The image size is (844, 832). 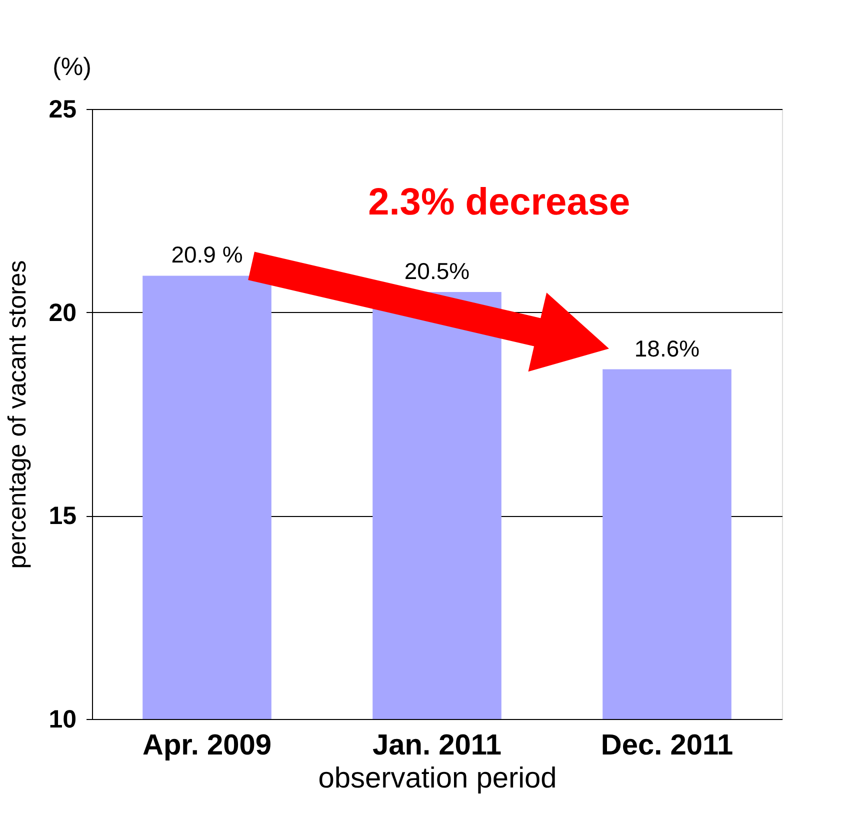 I want to click on x-tick-label: Jan. 2011, so click(x=437, y=746).